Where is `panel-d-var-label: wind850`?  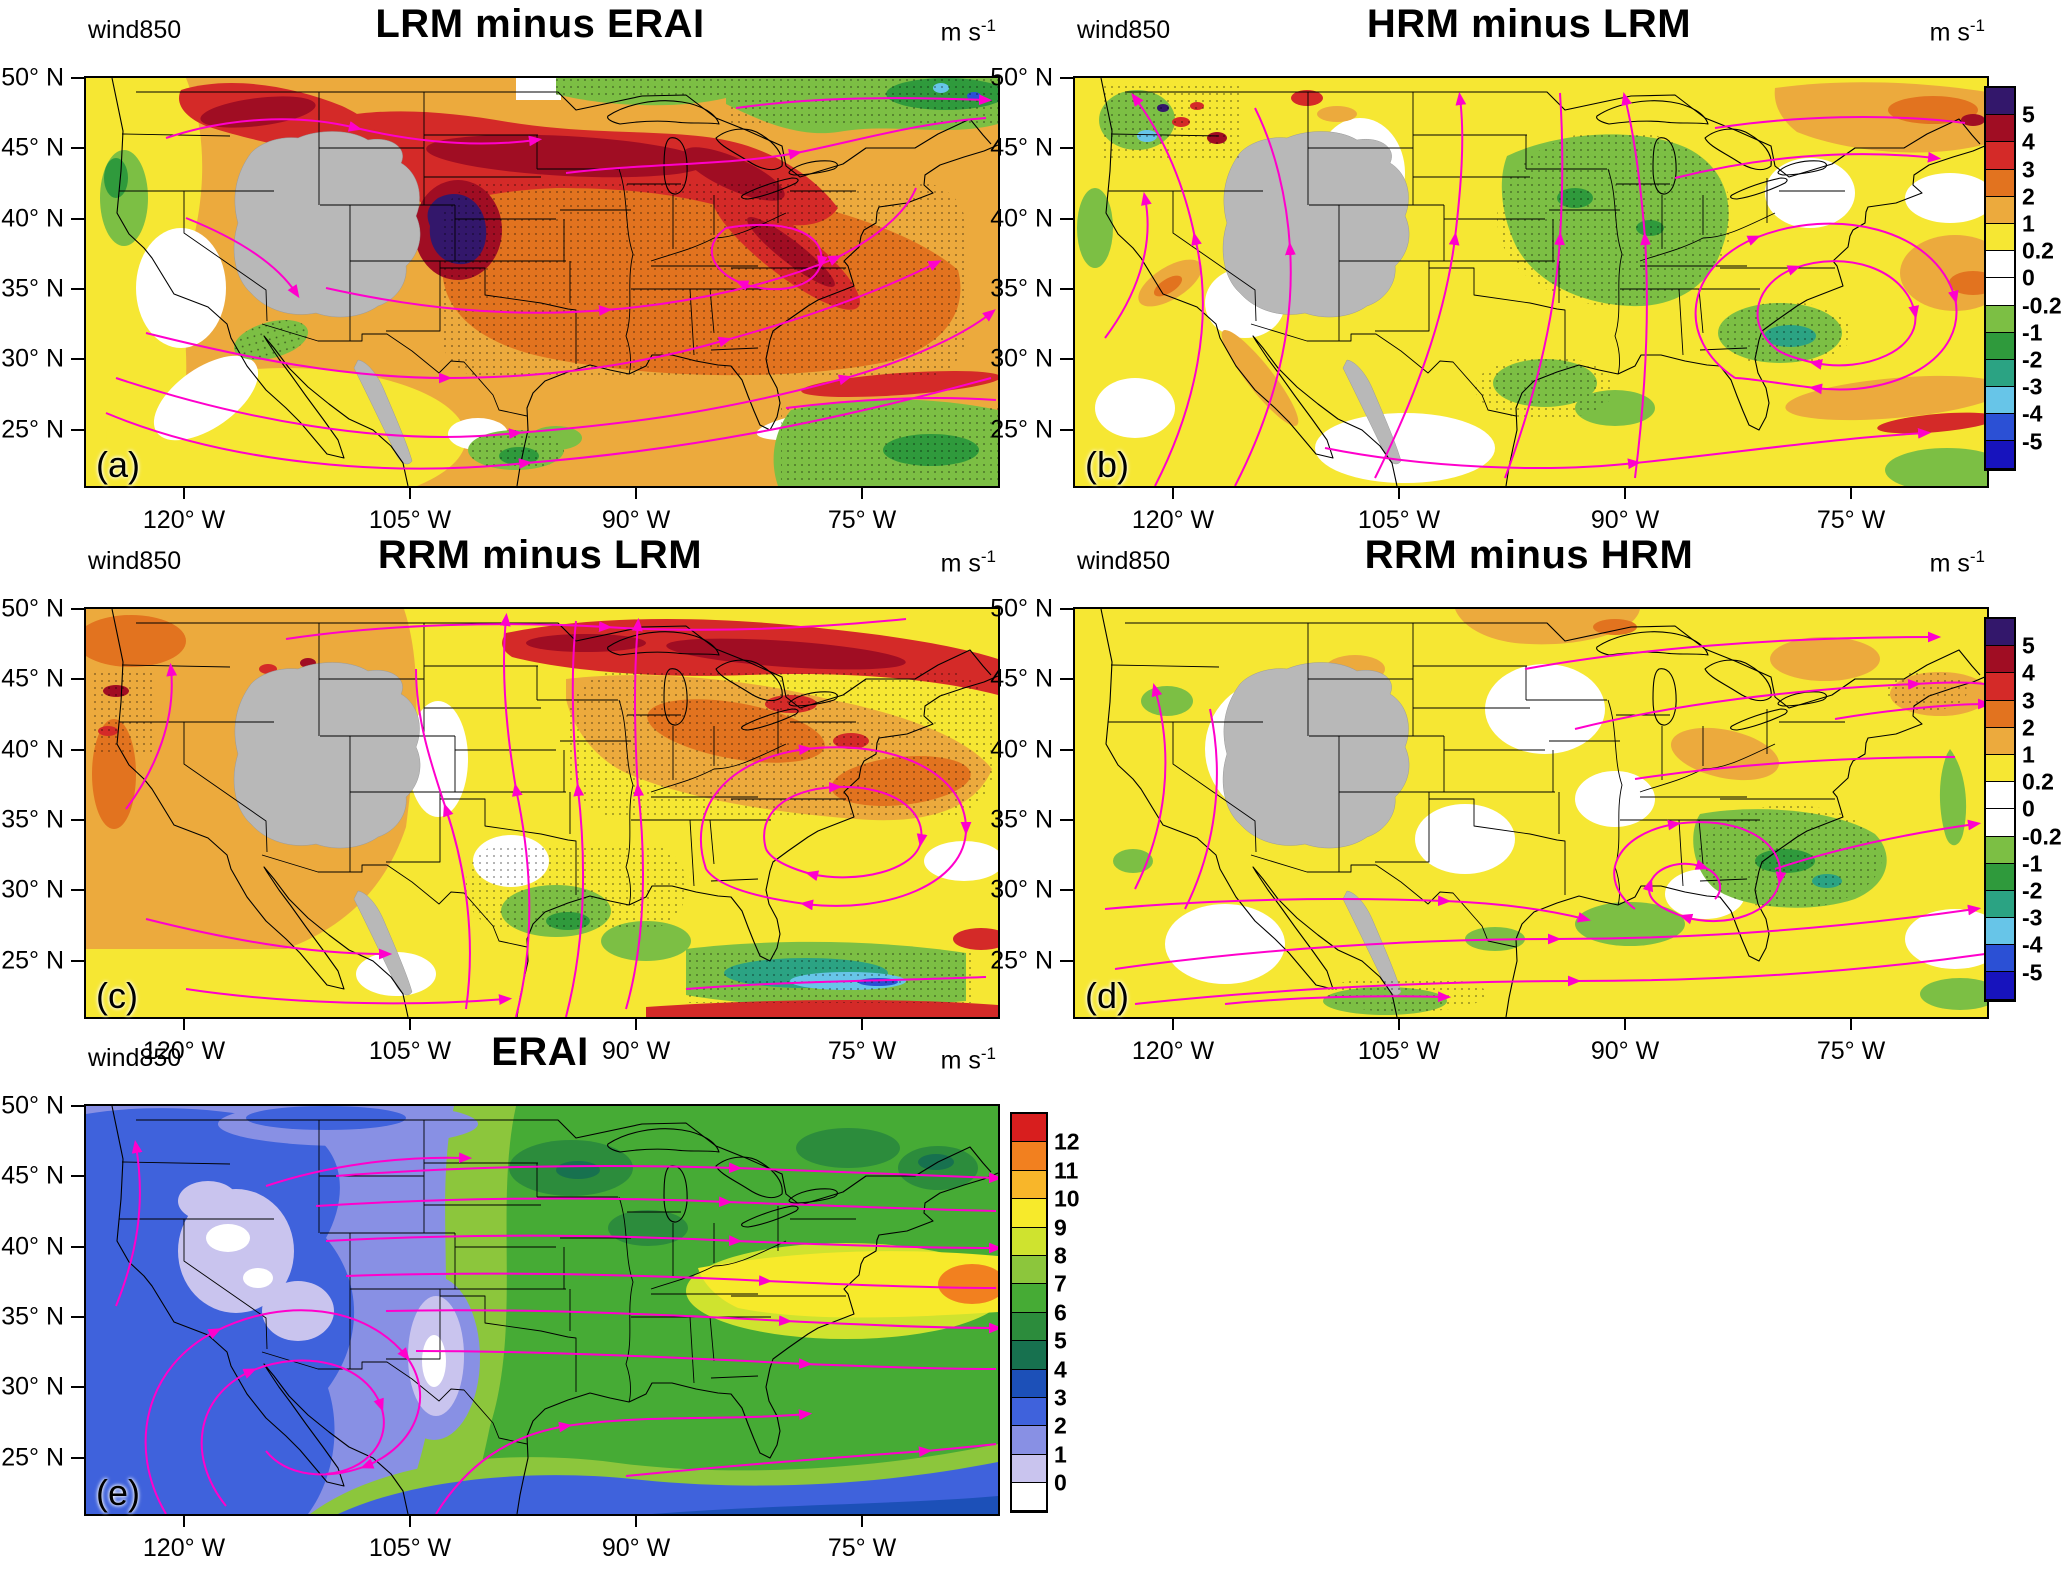
panel-d-var-label: wind850 is located at coordinates (1124, 561).